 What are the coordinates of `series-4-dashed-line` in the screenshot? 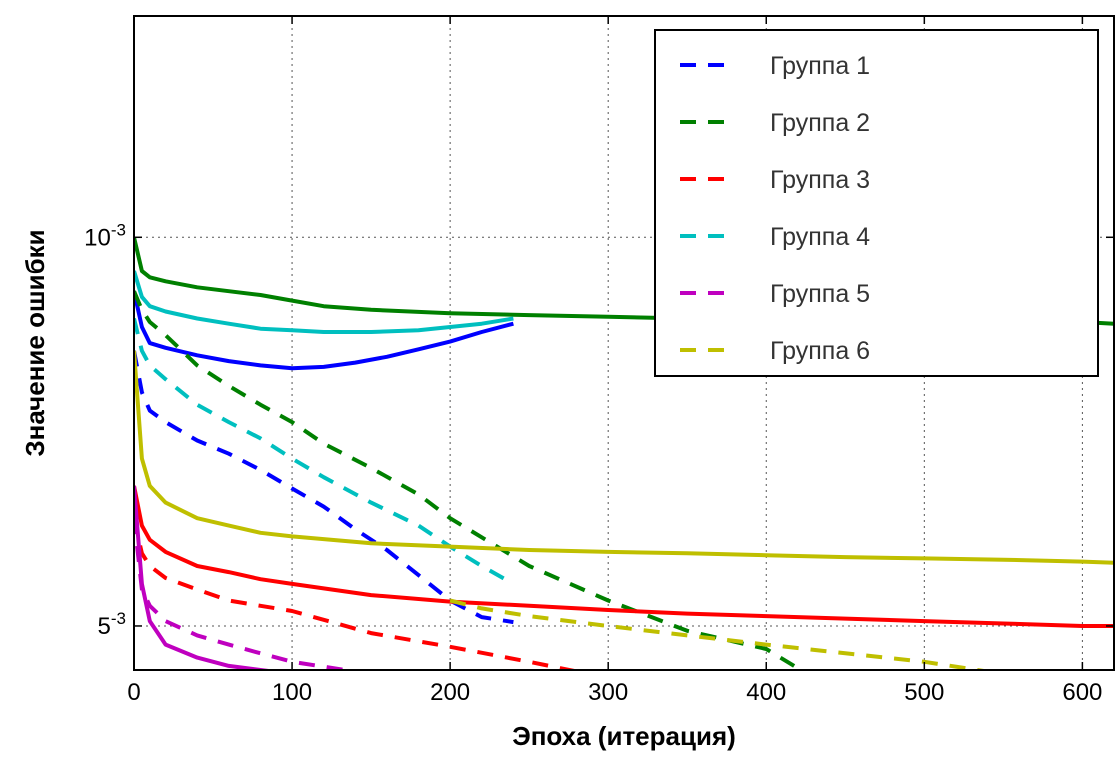 It's located at (324, 452).